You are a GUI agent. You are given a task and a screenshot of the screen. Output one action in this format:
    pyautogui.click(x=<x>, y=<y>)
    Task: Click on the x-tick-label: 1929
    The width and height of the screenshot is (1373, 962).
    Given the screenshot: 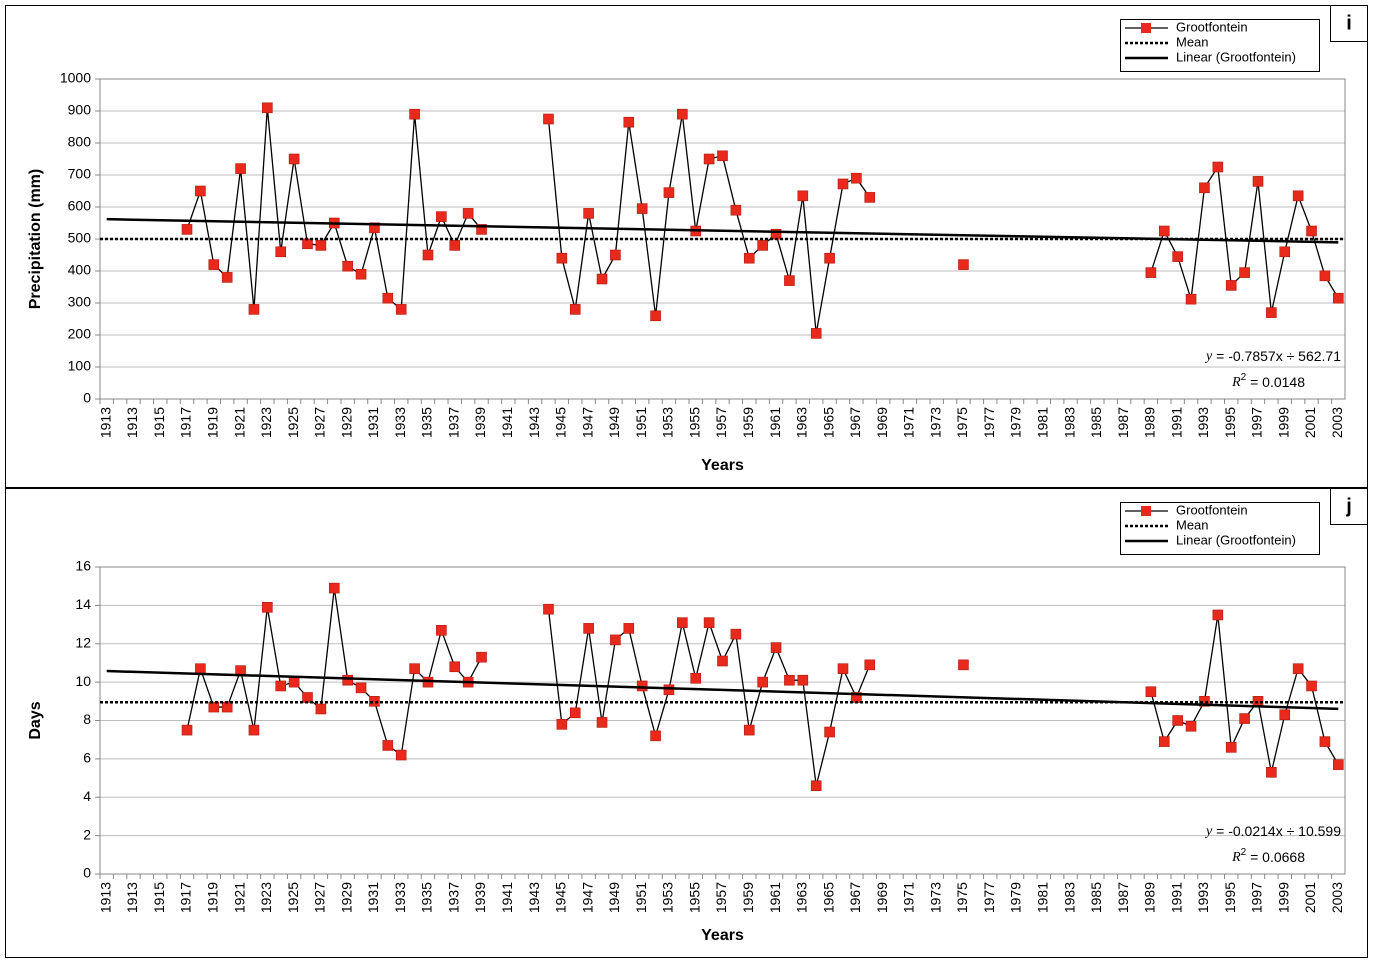 What is the action you would take?
    pyautogui.click(x=346, y=422)
    